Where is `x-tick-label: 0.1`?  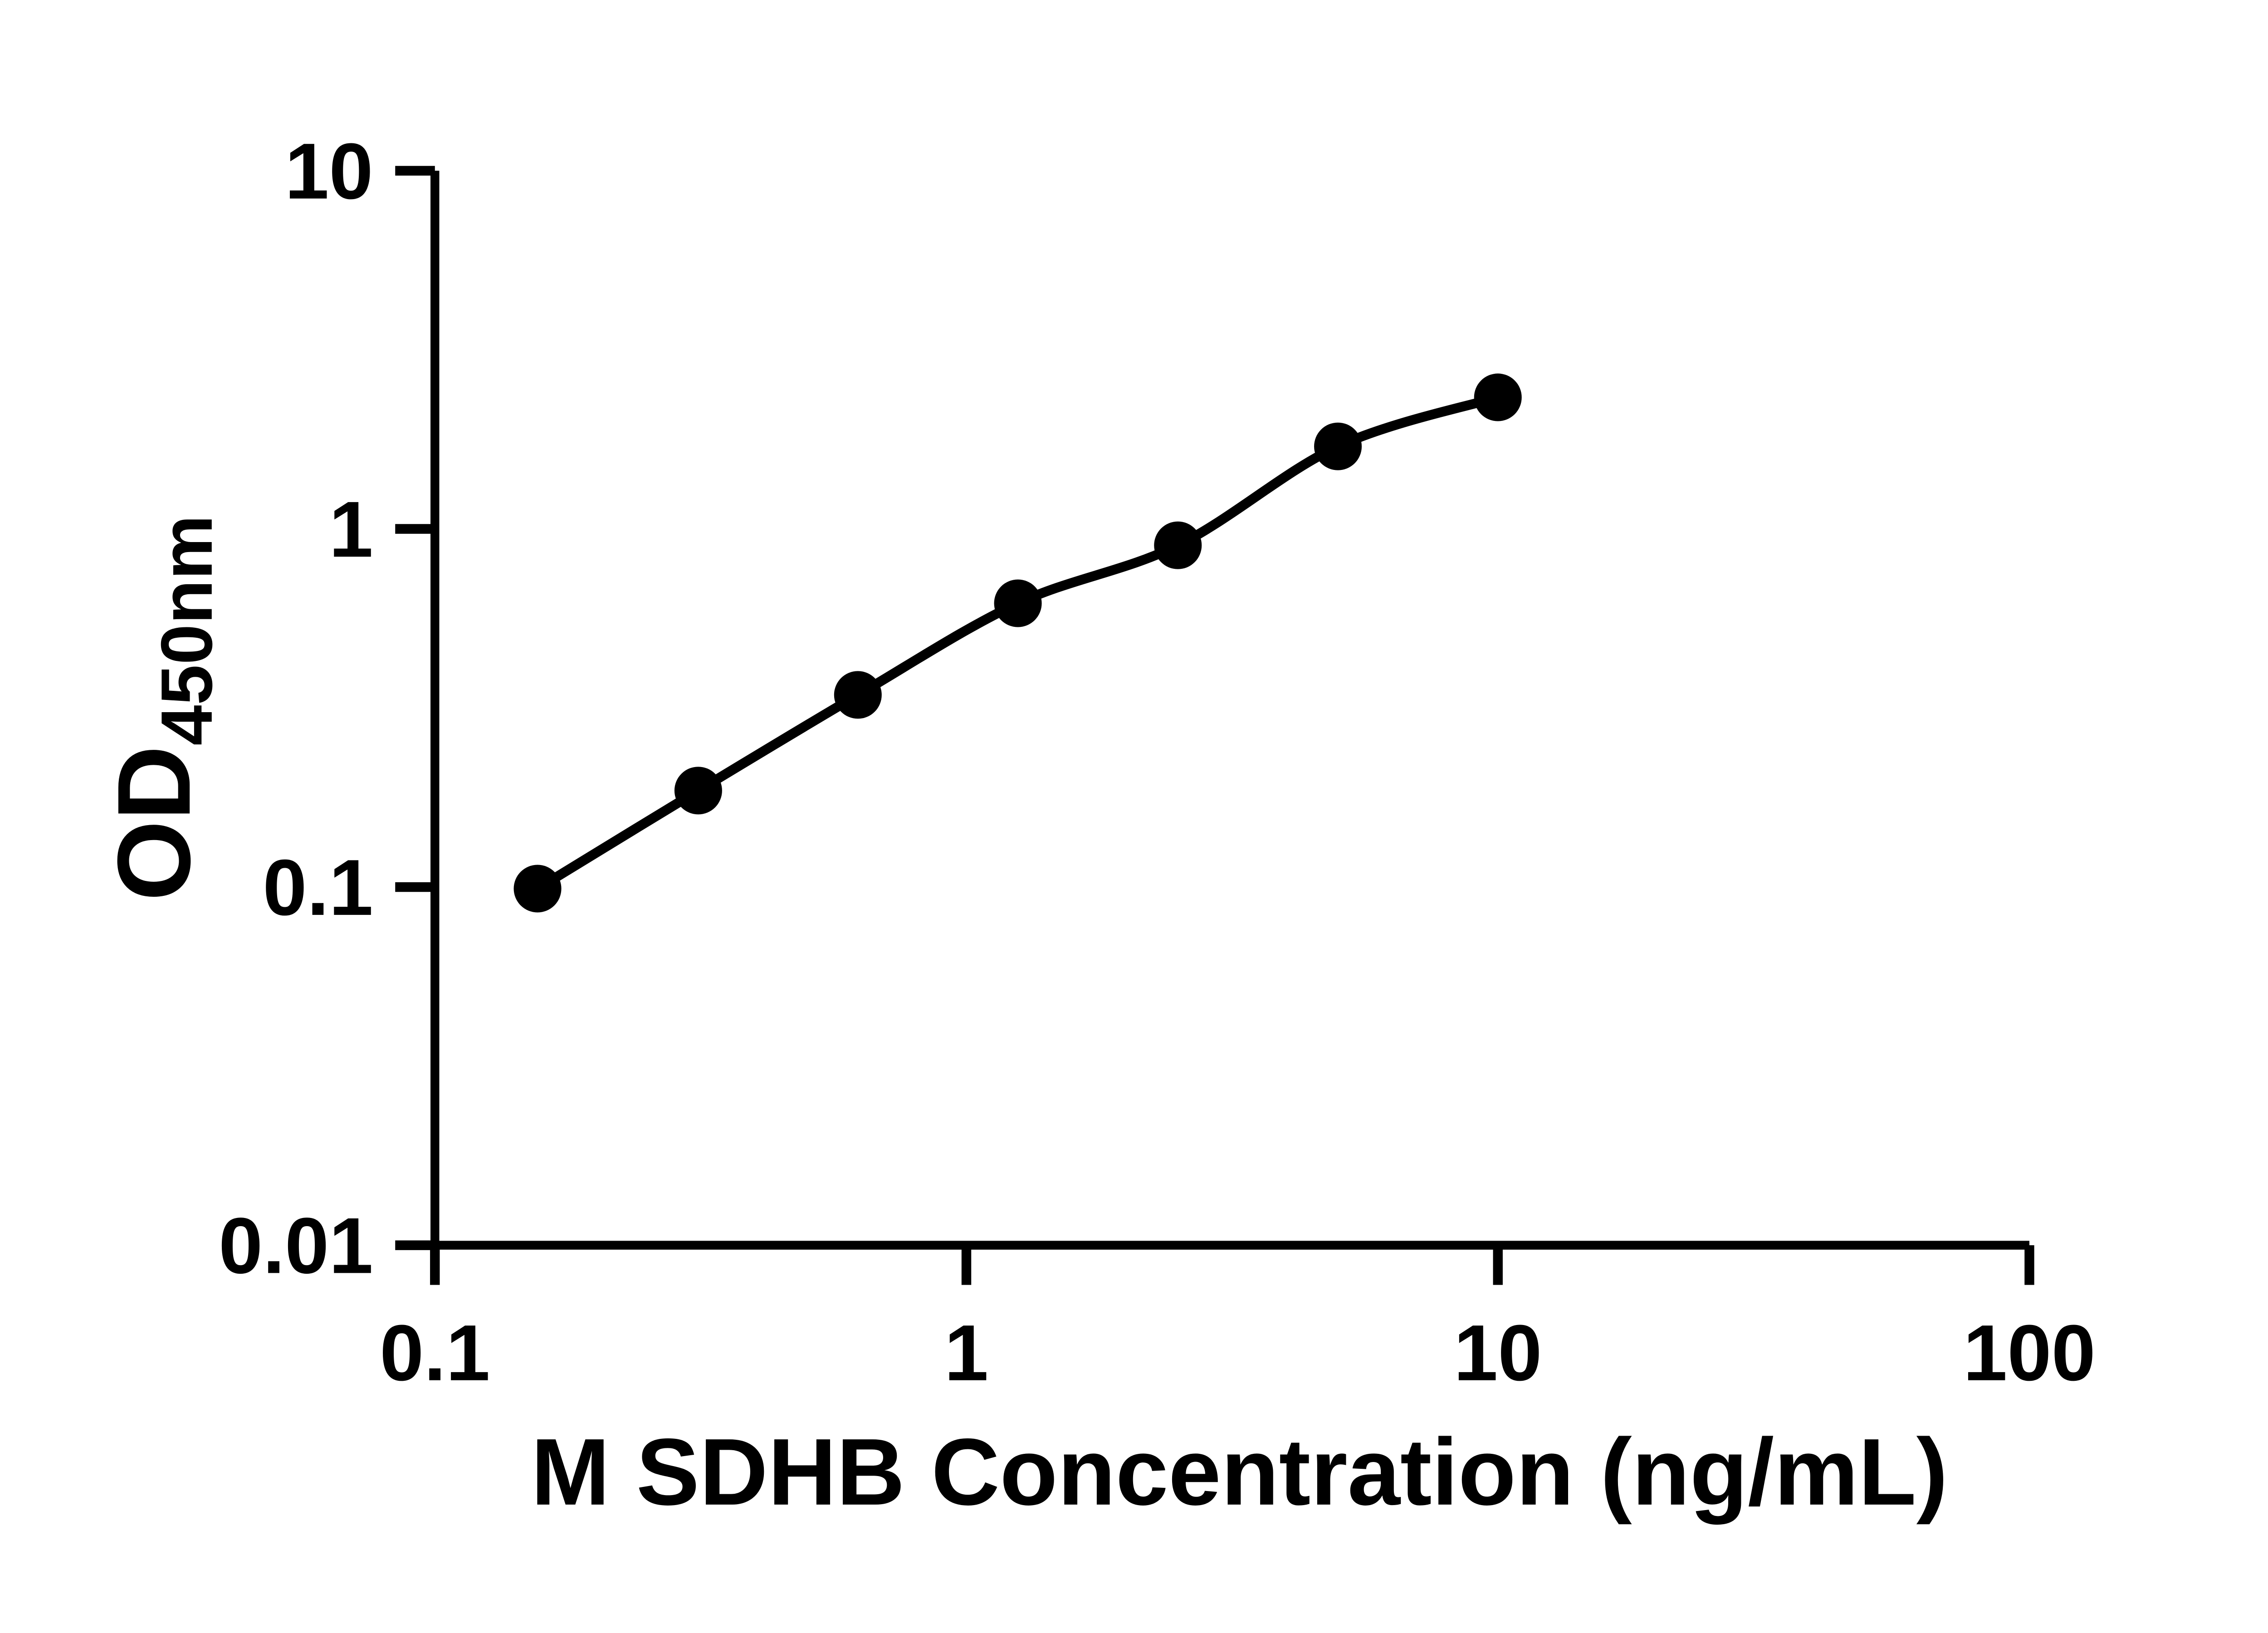 x-tick-label: 0.1 is located at coordinates (435, 1353).